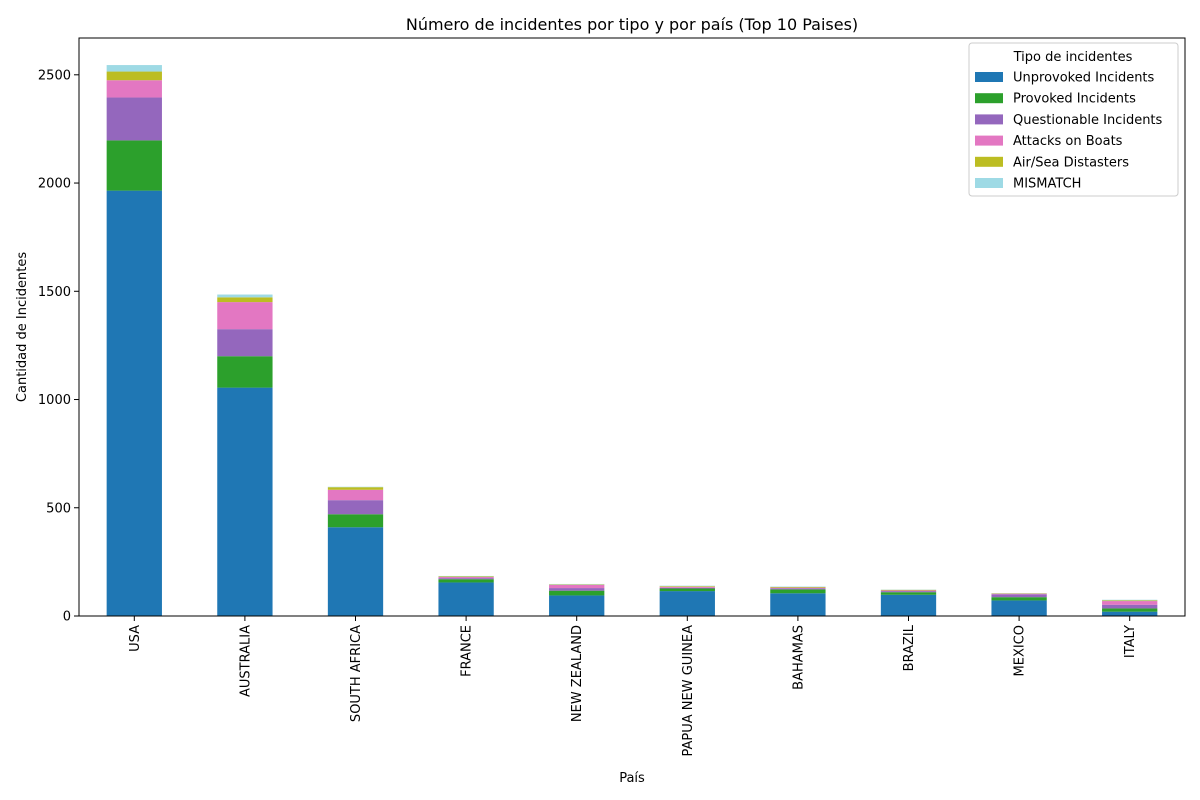  What do you see at coordinates (467, 651) in the screenshot?
I see `x-tick-label: FRANCE` at bounding box center [467, 651].